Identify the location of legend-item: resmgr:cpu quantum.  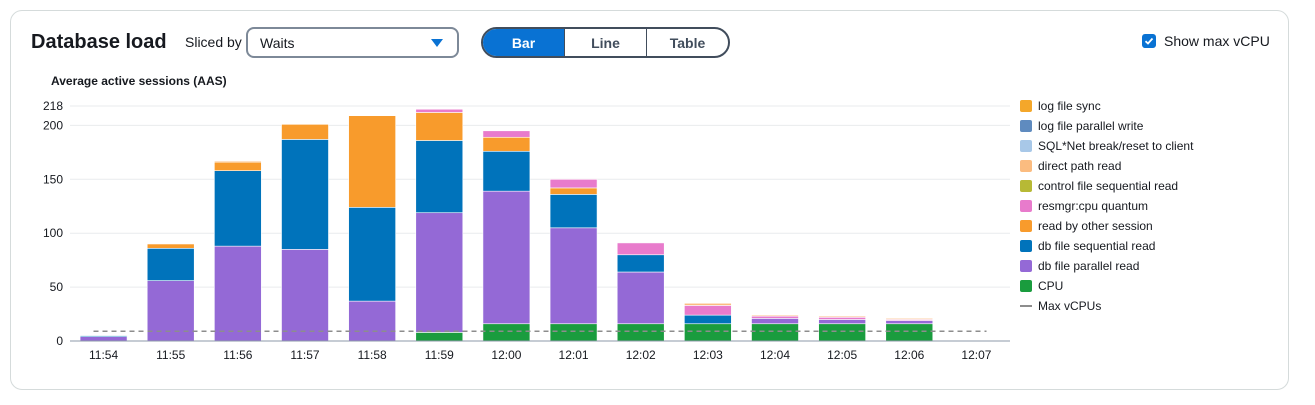
(1106, 206).